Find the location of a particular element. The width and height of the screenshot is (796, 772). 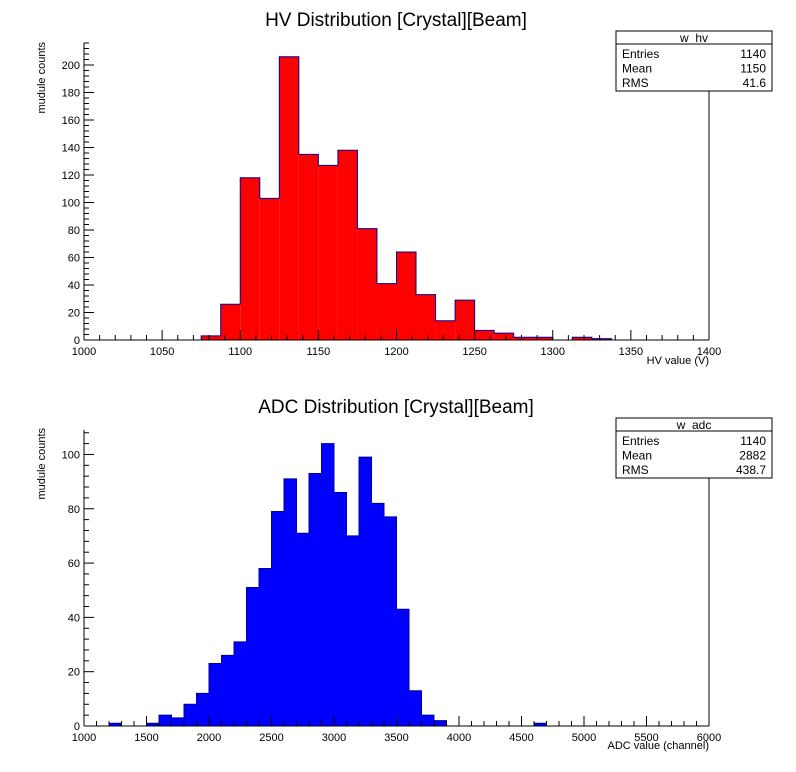

hv-x-tick-label: 1150 is located at coordinates (319, 352).